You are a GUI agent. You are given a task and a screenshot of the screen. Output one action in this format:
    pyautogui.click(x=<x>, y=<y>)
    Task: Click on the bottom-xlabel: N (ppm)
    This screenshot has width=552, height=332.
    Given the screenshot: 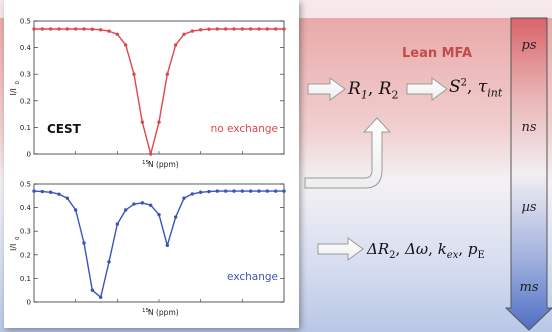 What is the action you would take?
    pyautogui.click(x=163, y=312)
    